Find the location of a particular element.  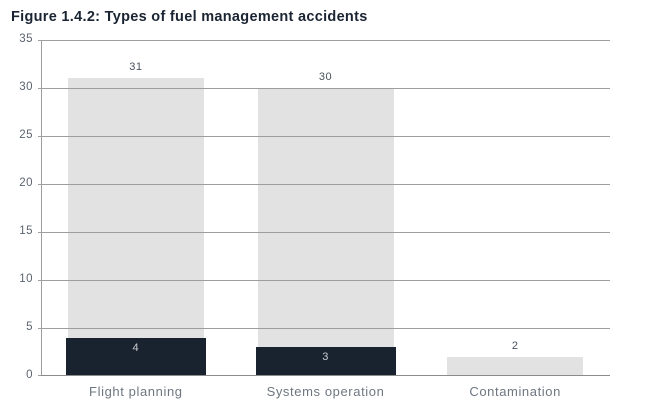

y-tick-label: 35 is located at coordinates (26, 39).